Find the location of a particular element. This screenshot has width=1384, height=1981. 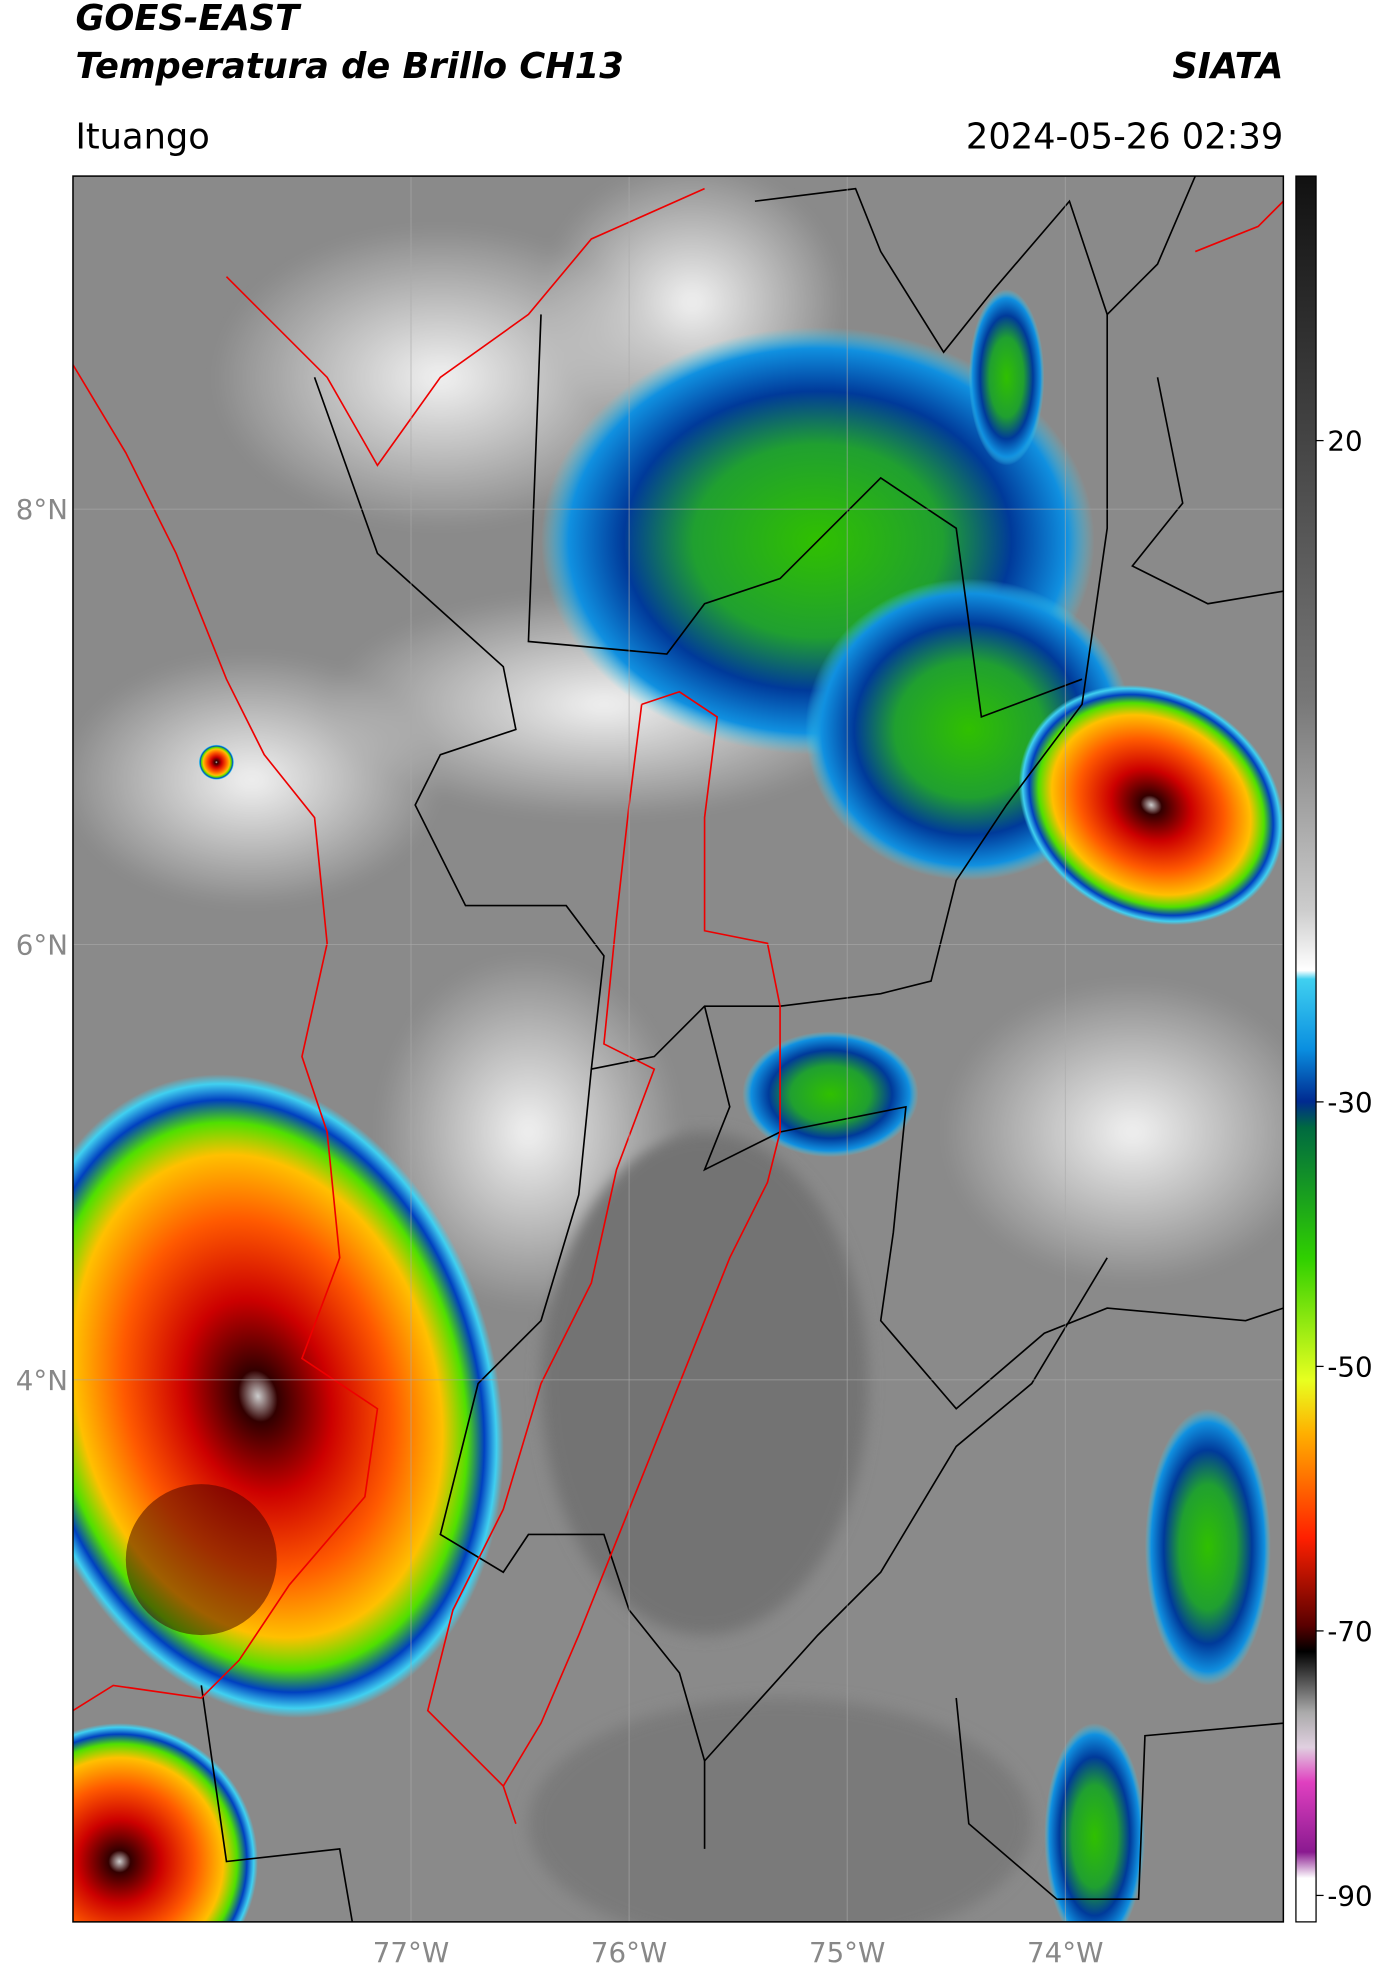

colorbar-tick-label: -70 is located at coordinates (1349, 1631).